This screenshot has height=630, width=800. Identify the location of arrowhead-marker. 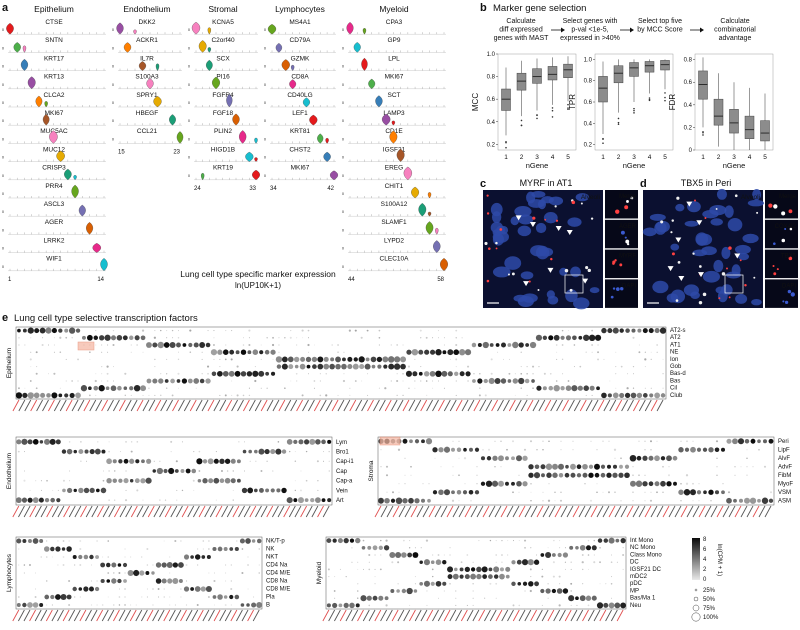
(550, 270).